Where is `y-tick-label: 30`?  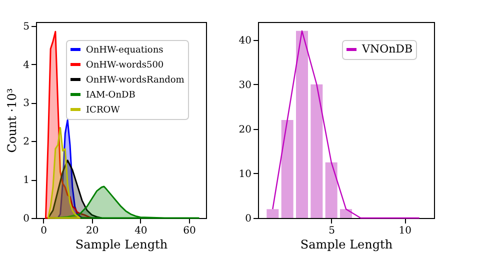 y-tick-label: 30 is located at coordinates (245, 85).